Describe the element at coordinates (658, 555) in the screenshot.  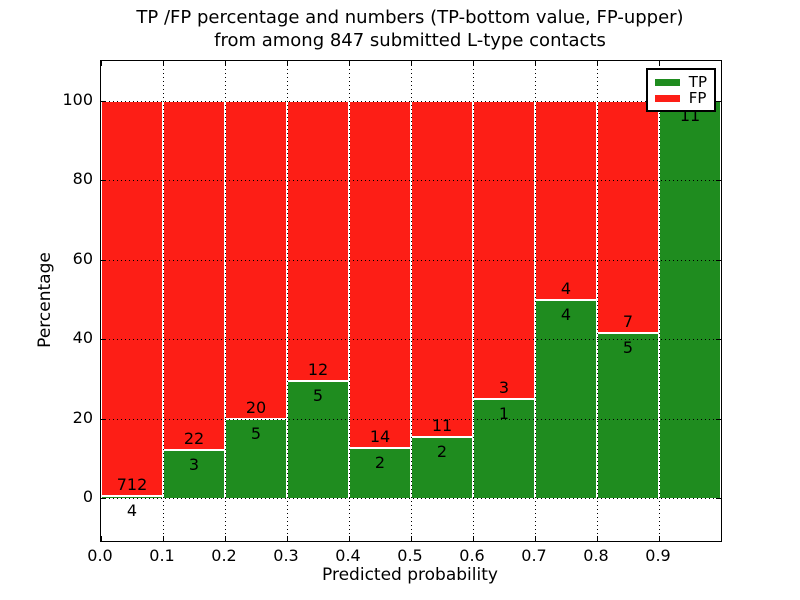
I see `x-tick-label: 0.9` at that location.